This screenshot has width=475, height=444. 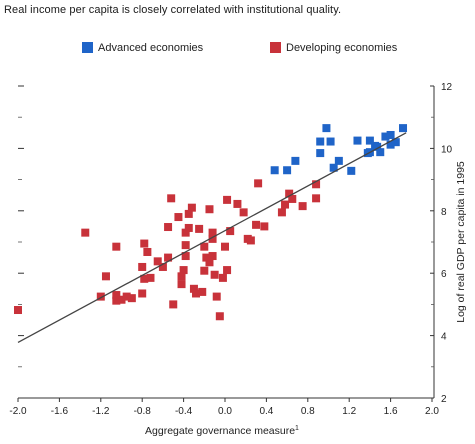 I want to click on legend-swatch-developing, so click(x=275, y=47).